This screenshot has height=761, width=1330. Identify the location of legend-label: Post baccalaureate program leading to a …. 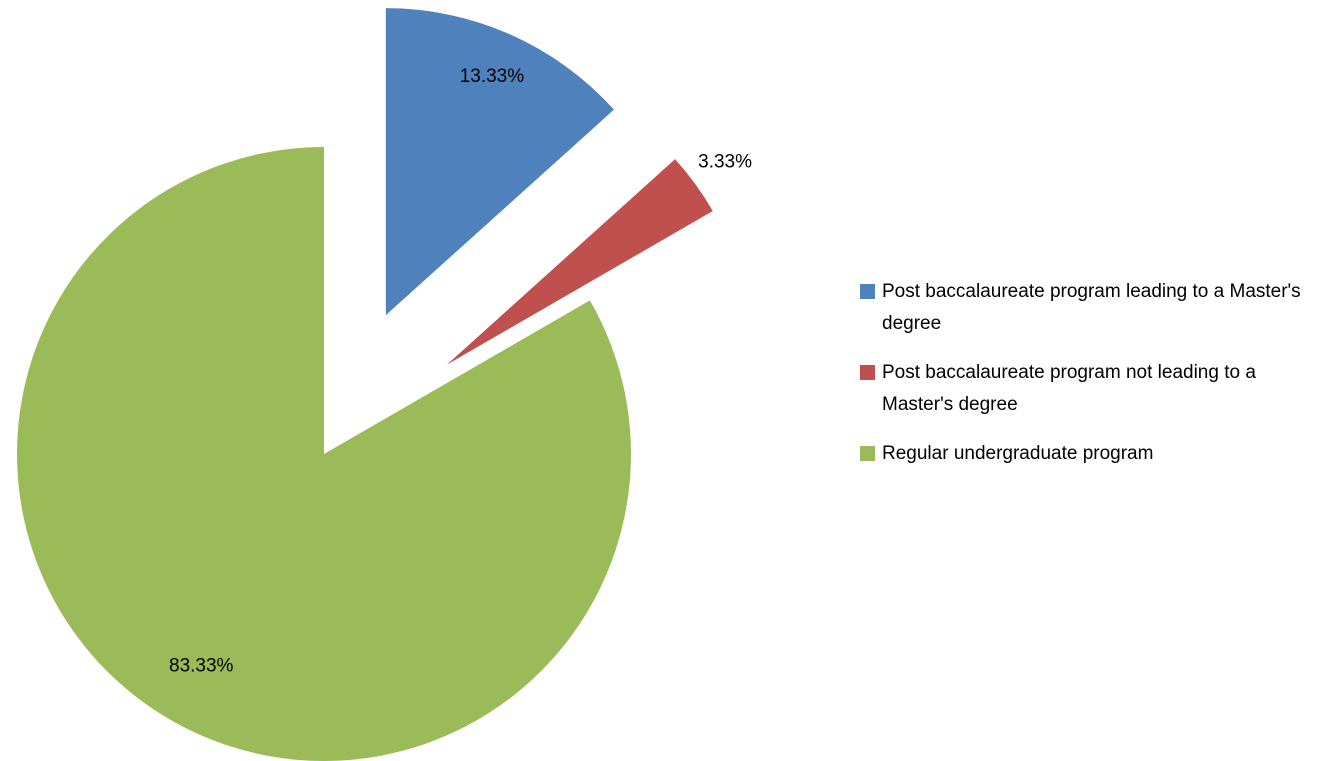
(1091, 307).